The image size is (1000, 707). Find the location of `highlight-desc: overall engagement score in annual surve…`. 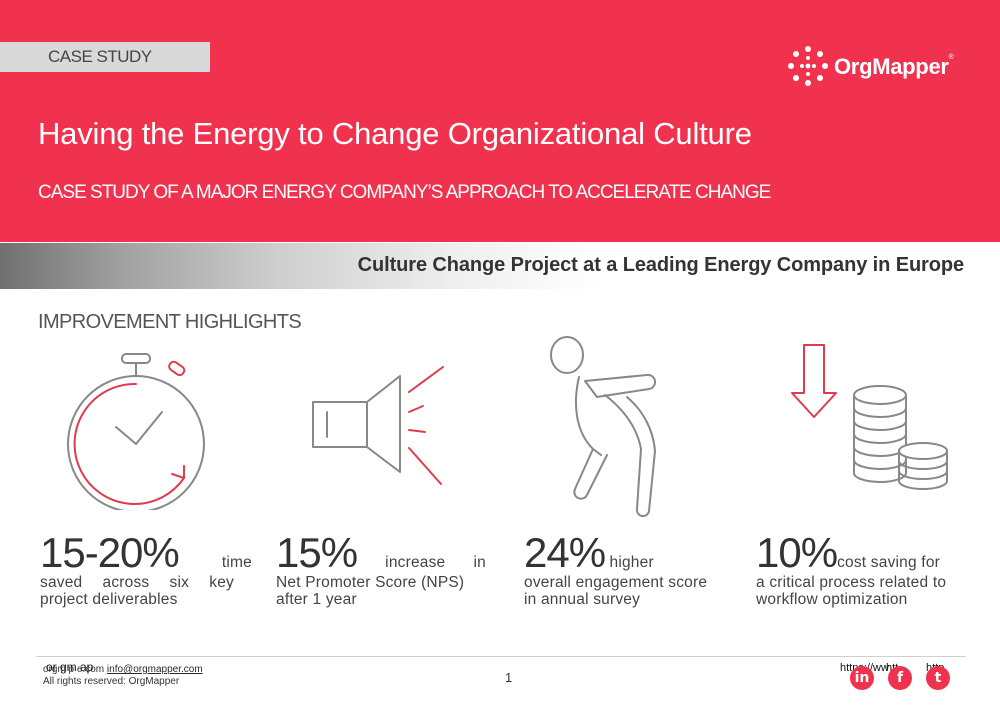

highlight-desc: overall engagement score in annual surve… is located at coordinates (616, 591).